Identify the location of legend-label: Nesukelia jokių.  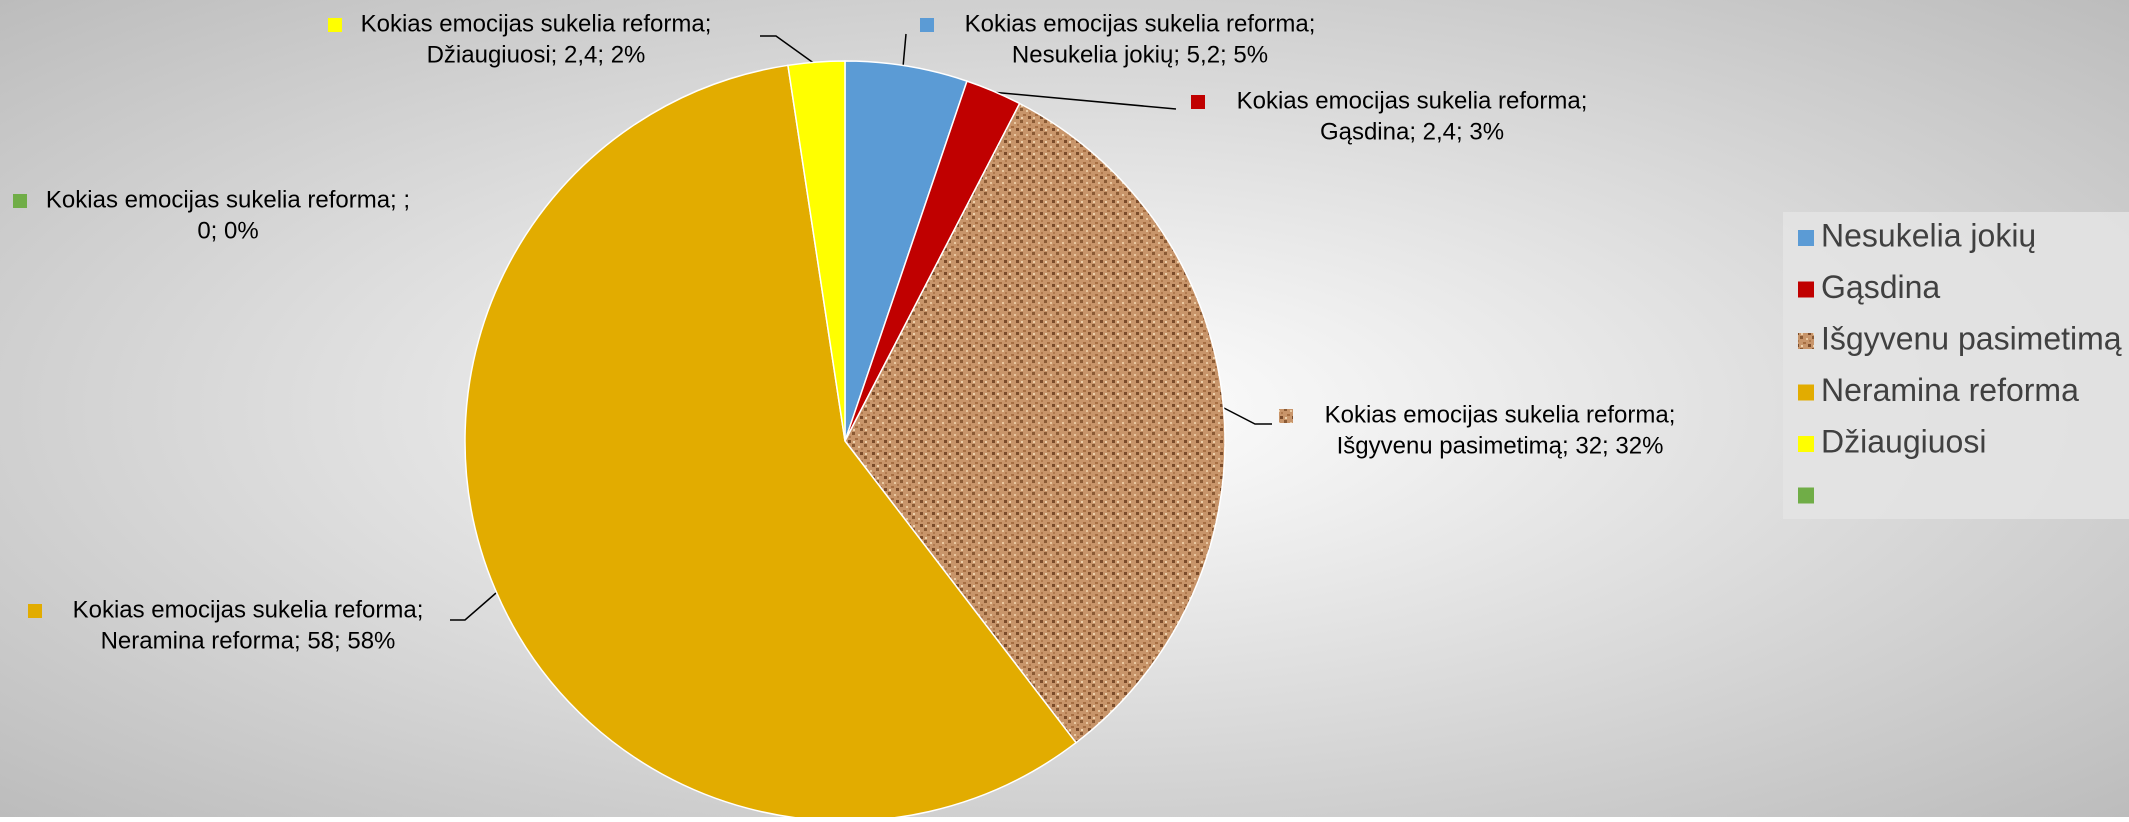
(1928, 235).